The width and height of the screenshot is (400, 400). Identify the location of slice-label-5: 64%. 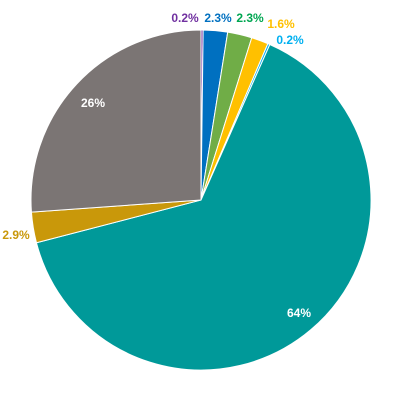
(299, 313).